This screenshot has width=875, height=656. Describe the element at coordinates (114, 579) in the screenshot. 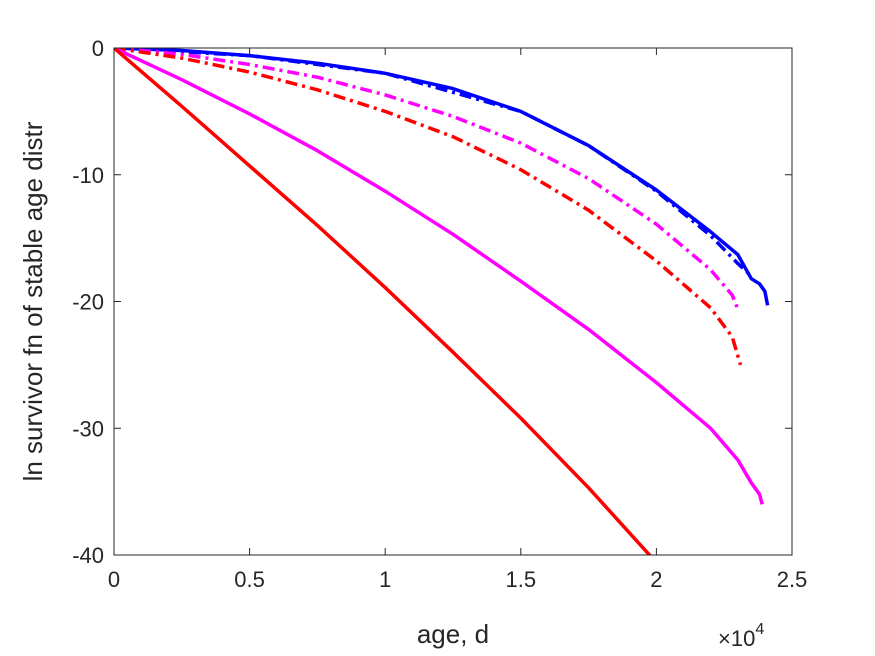

I see `x-tick-label: 0` at that location.